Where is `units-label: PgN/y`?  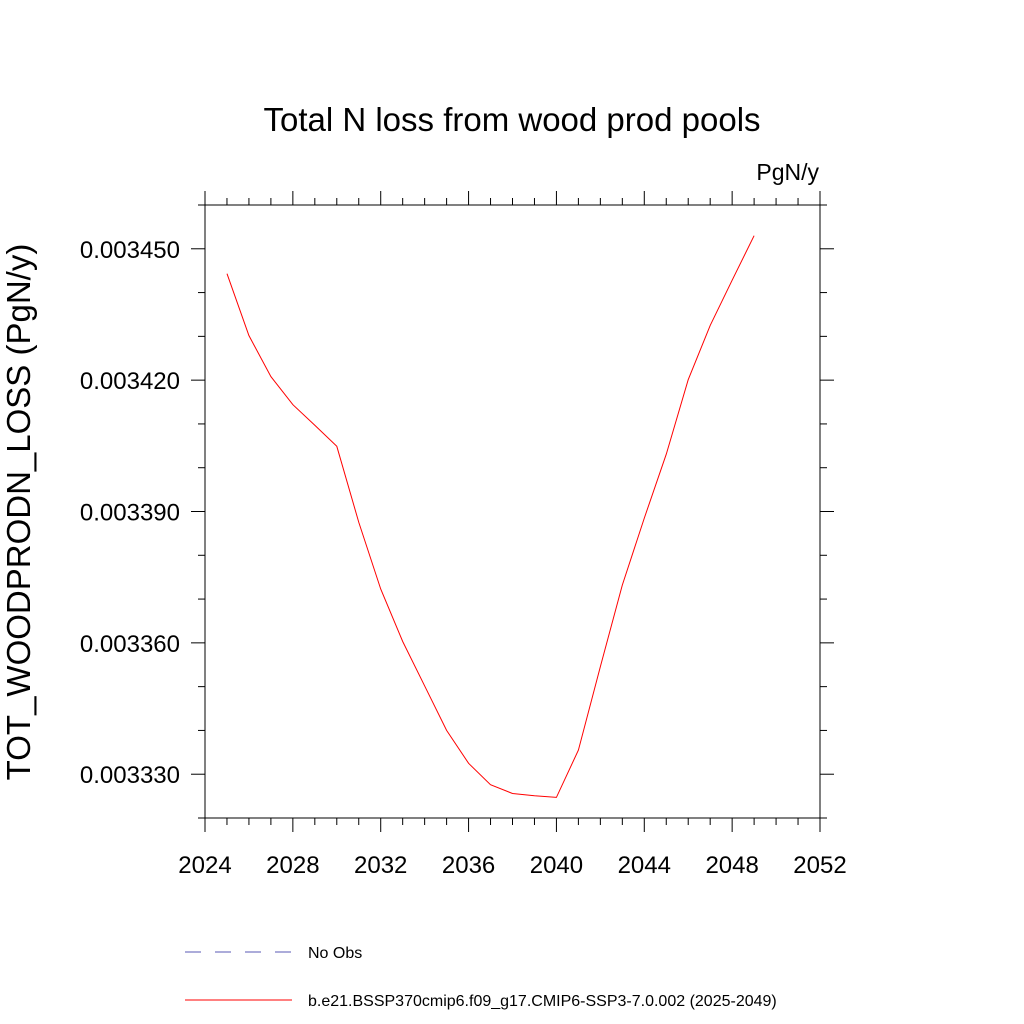
units-label: PgN/y is located at coordinates (787, 172).